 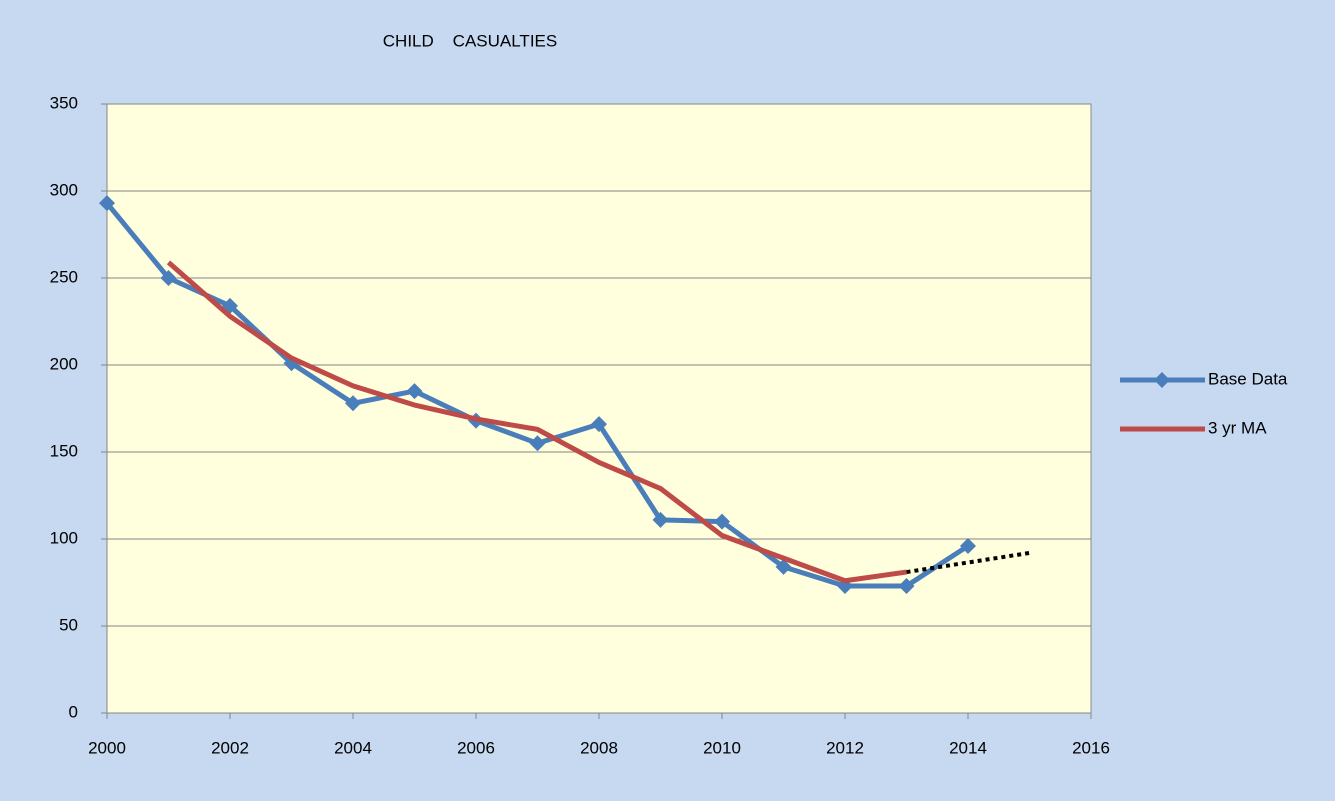 What do you see at coordinates (64, 363) in the screenshot?
I see `y-tick-label: 200` at bounding box center [64, 363].